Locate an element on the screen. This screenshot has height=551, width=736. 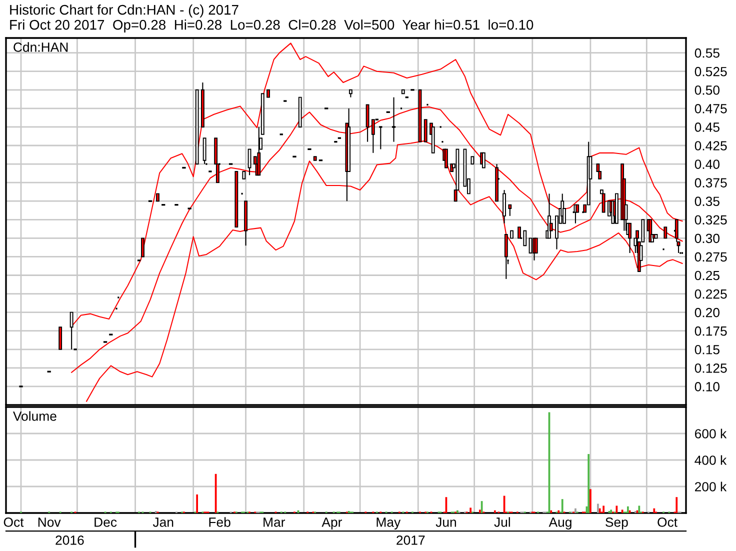
x-tick-label: Jan is located at coordinates (163, 522).